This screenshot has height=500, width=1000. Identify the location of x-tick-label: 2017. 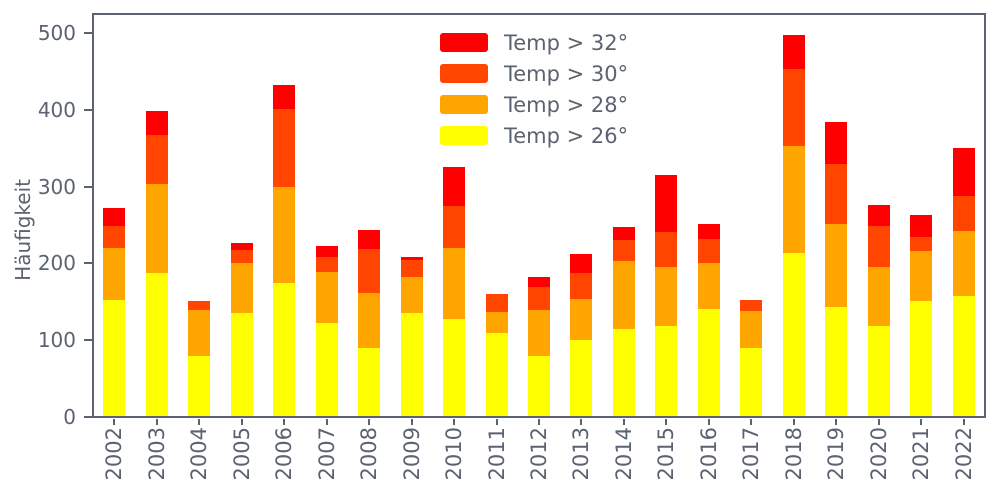
(751, 458).